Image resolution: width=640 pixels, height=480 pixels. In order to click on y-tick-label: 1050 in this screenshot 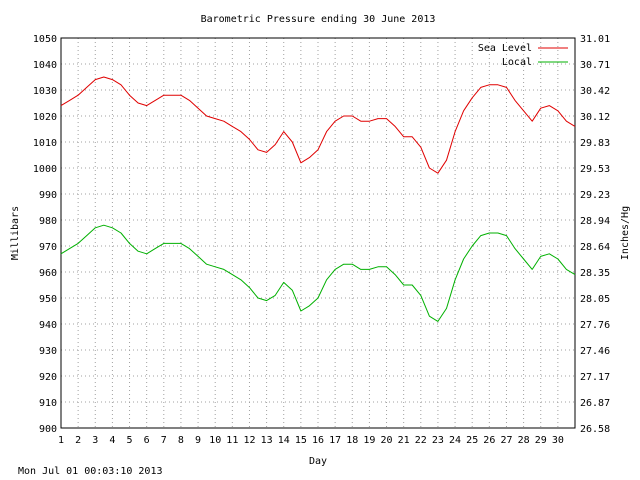, I will do `click(45, 39)`.